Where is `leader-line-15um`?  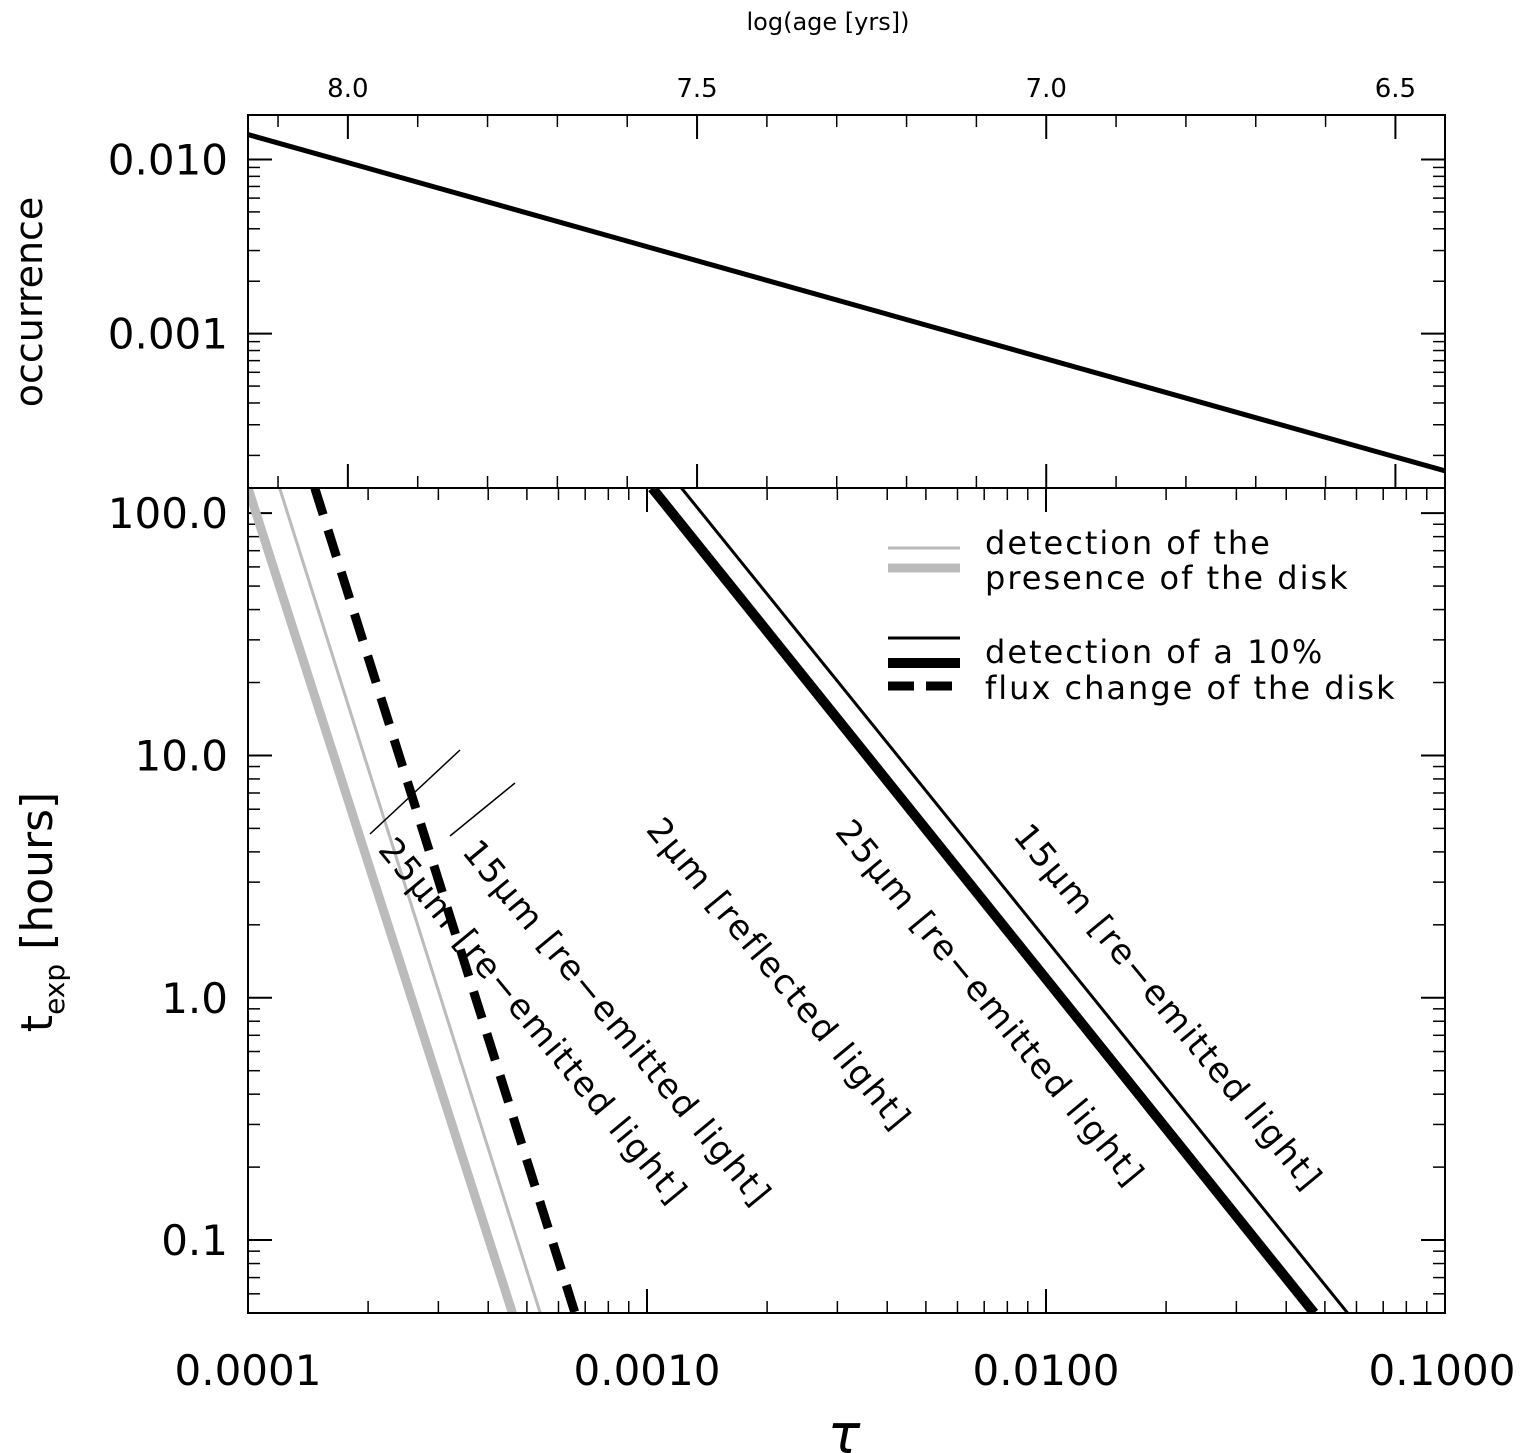 leader-line-15um is located at coordinates (482, 809).